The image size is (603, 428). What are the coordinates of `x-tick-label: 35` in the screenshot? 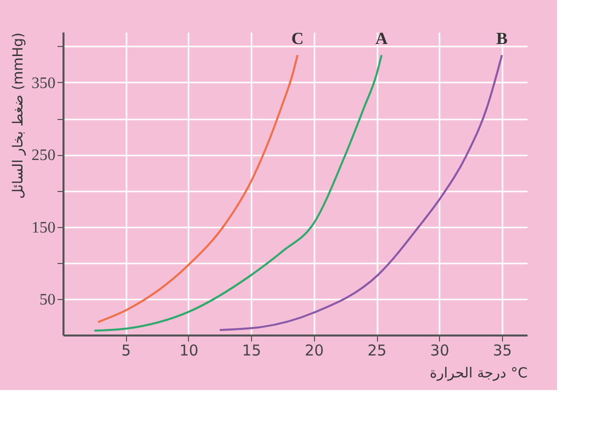 It's located at (502, 351).